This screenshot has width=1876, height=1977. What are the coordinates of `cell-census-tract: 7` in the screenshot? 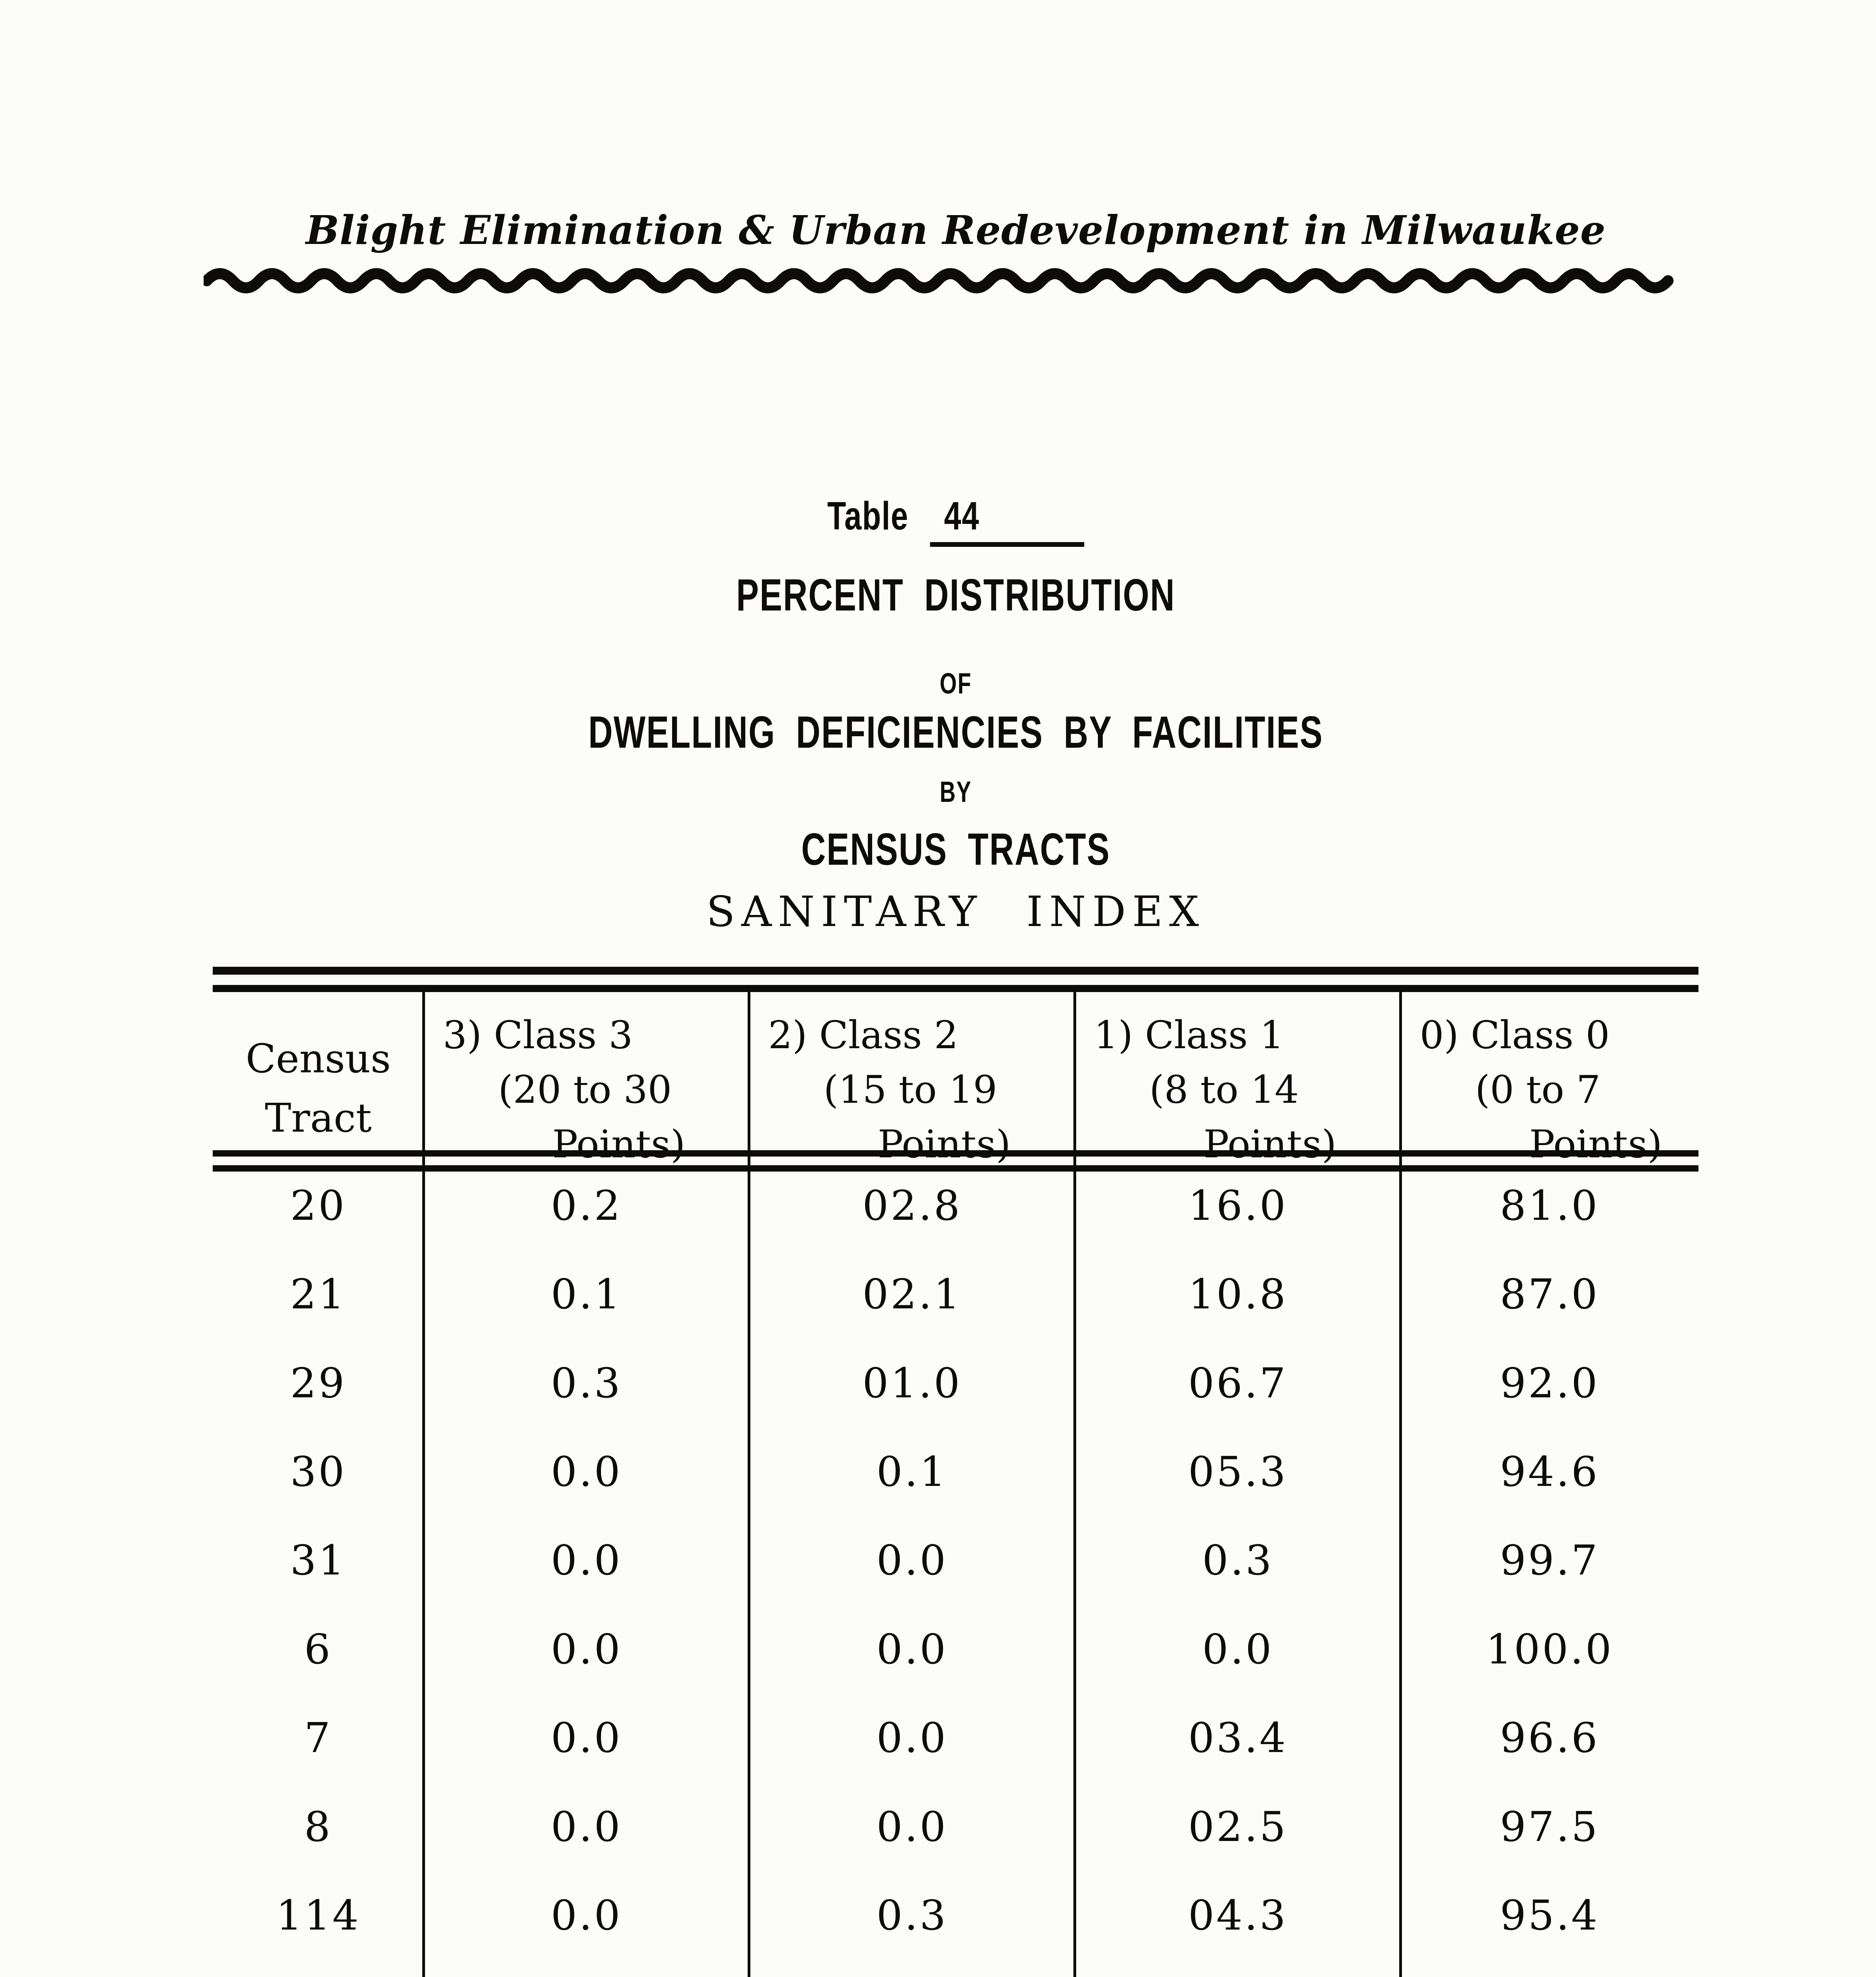 It's located at (318, 1738).